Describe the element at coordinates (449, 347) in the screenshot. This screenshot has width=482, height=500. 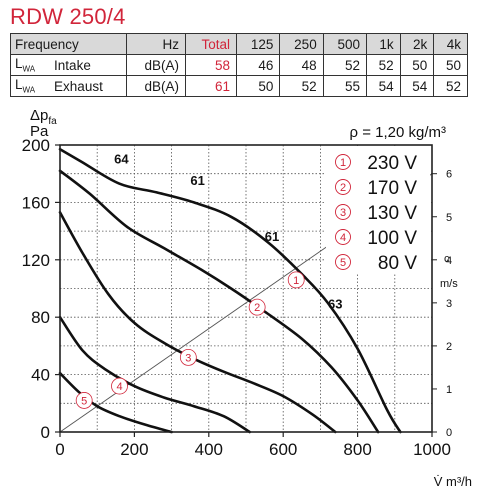
I see `right-tick-label: 2` at that location.